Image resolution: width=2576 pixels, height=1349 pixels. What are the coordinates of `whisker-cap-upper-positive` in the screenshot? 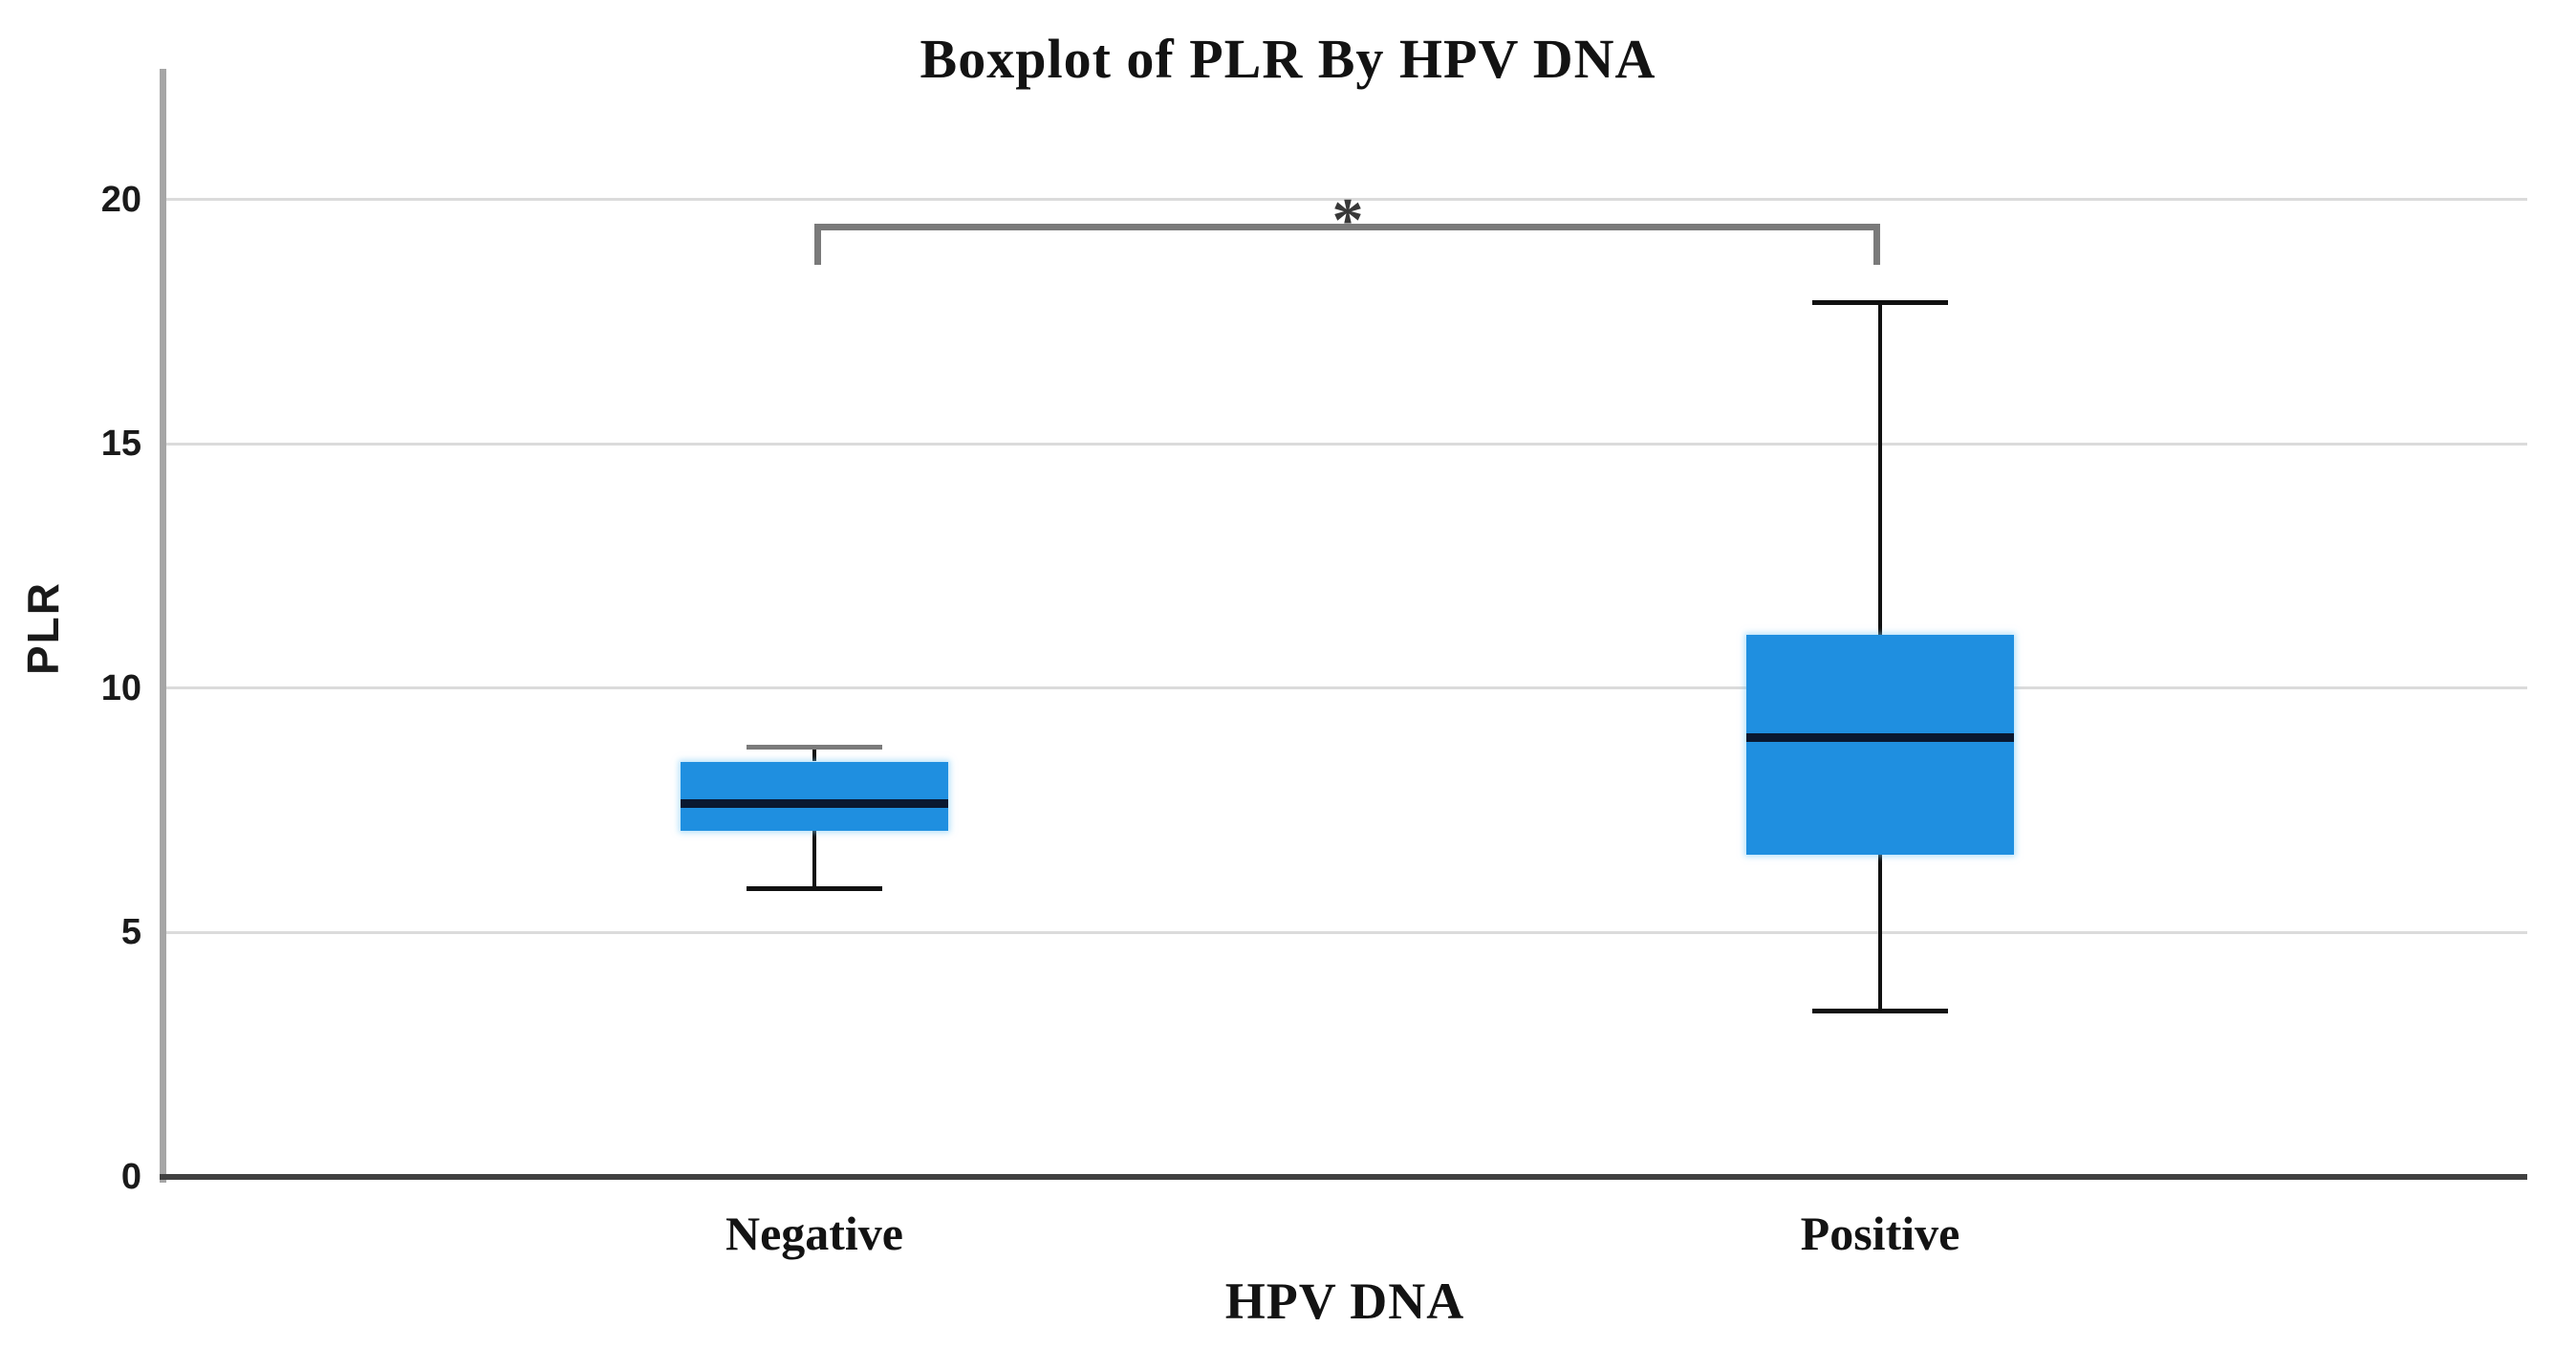 It's located at (1880, 302).